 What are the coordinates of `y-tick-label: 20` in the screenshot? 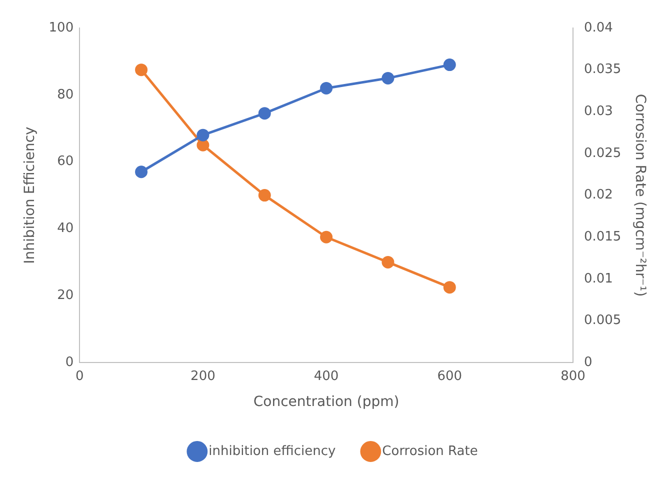 It's located at (65, 296).